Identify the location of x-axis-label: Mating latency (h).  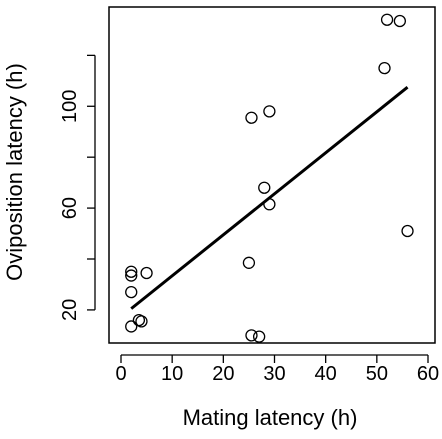
(270, 417).